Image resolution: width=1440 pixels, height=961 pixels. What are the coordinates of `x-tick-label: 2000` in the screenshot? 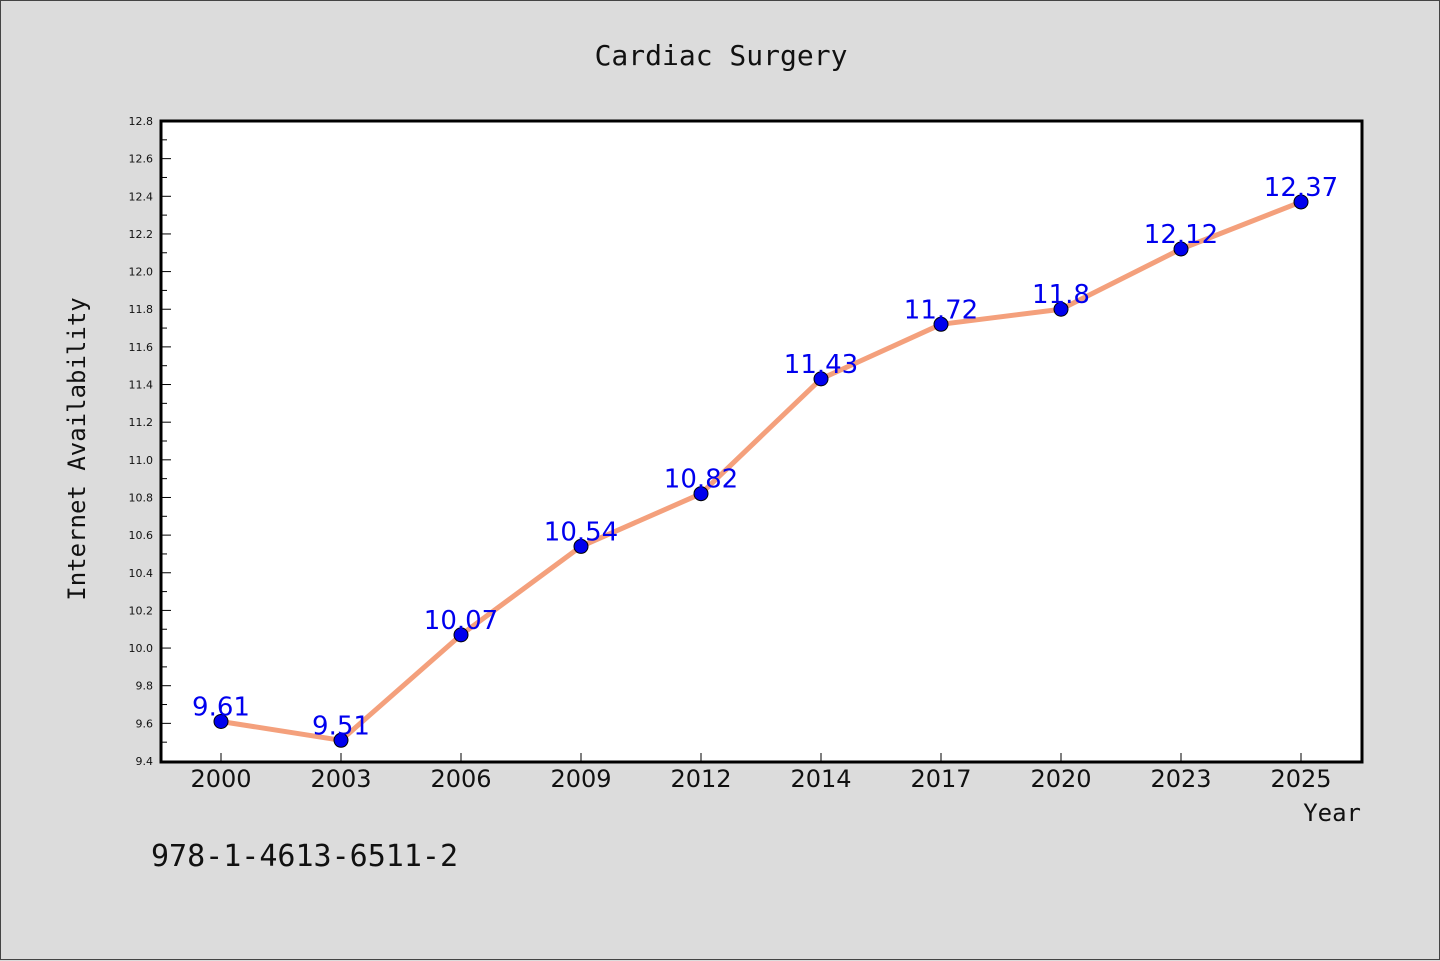 It's located at (220, 779).